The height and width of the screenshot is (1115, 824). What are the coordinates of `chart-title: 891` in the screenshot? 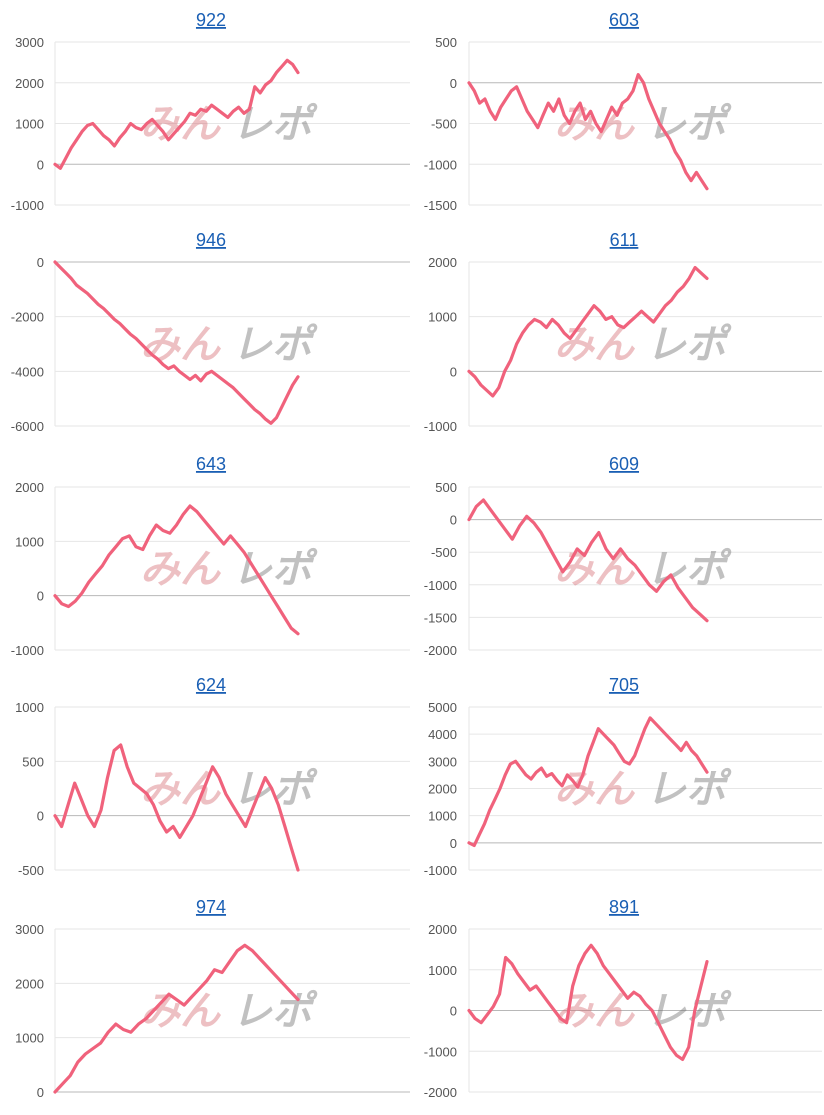 It's located at (624, 907).